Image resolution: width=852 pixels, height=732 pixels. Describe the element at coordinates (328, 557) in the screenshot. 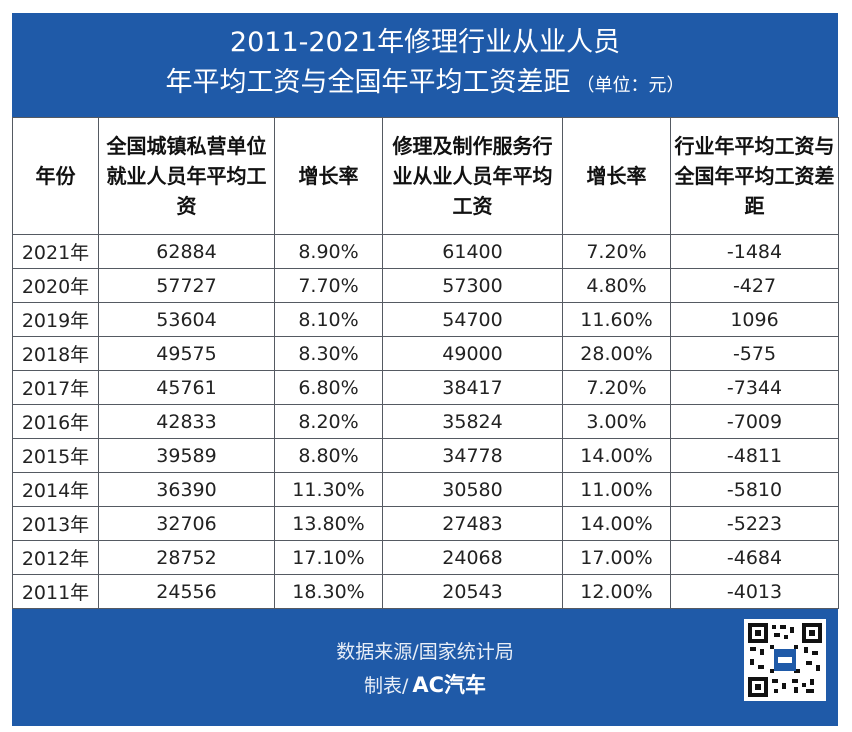

I see `cell-national-growth: 17.10%` at that location.